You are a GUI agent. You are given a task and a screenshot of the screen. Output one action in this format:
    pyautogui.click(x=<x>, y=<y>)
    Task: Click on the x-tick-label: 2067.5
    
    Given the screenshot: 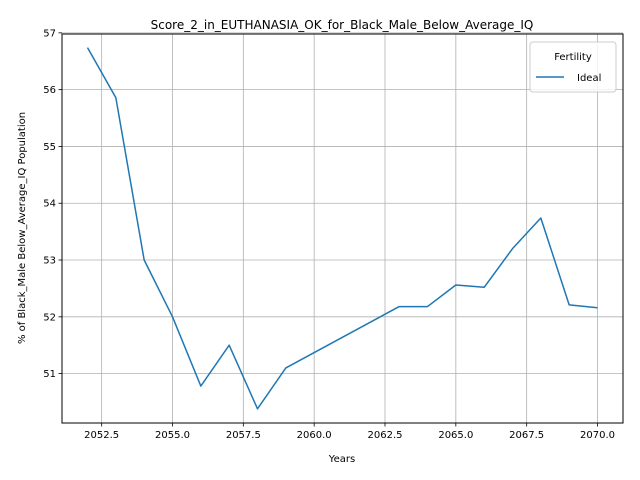 What is the action you would take?
    pyautogui.click(x=526, y=435)
    